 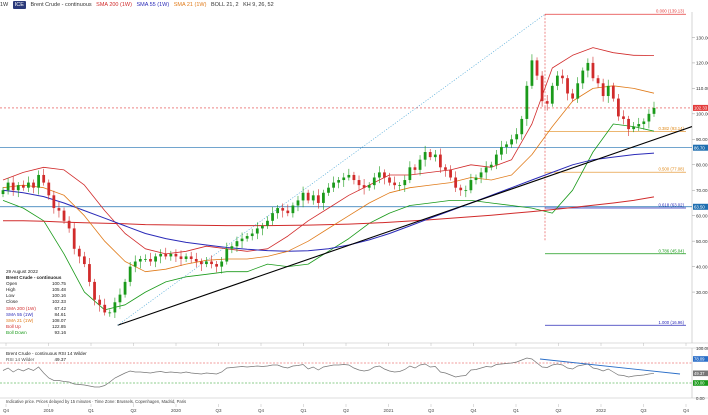 What do you see at coordinates (702, 37) in the screenshot?
I see `price-tick-label: 130.00` at bounding box center [702, 37].